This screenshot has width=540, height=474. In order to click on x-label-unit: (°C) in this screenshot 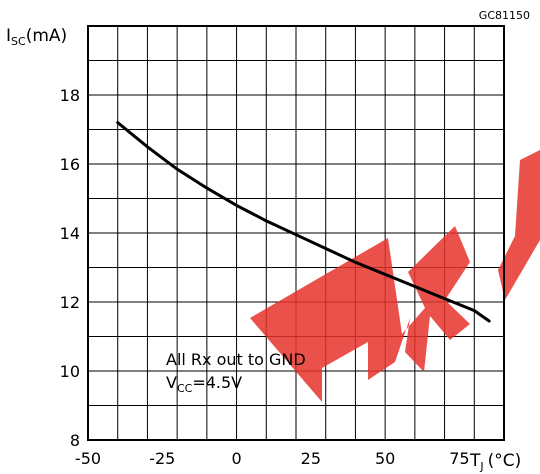, I will do `click(505, 461)`.